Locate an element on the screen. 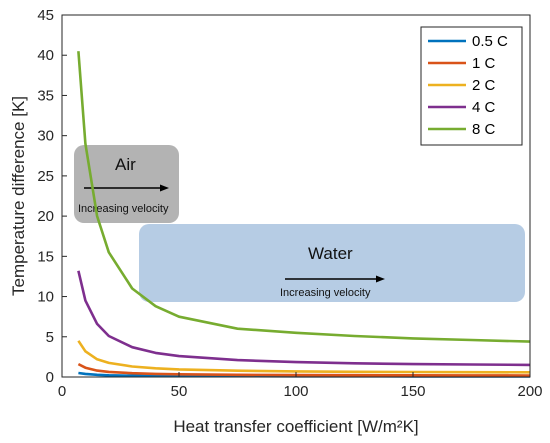 The width and height of the screenshot is (550, 443). air-annotation-subtitle: Increasing velocity is located at coordinates (123, 209).